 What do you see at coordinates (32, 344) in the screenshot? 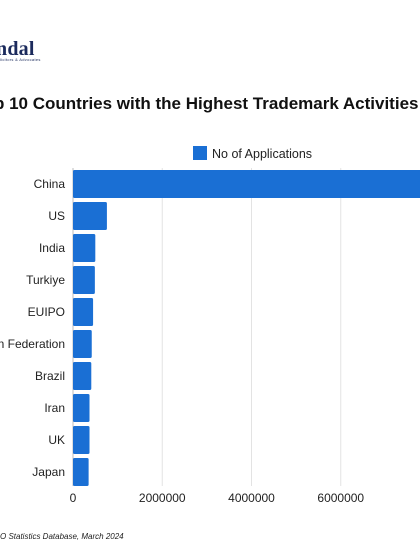
I see `category-label: n Federation` at bounding box center [32, 344].